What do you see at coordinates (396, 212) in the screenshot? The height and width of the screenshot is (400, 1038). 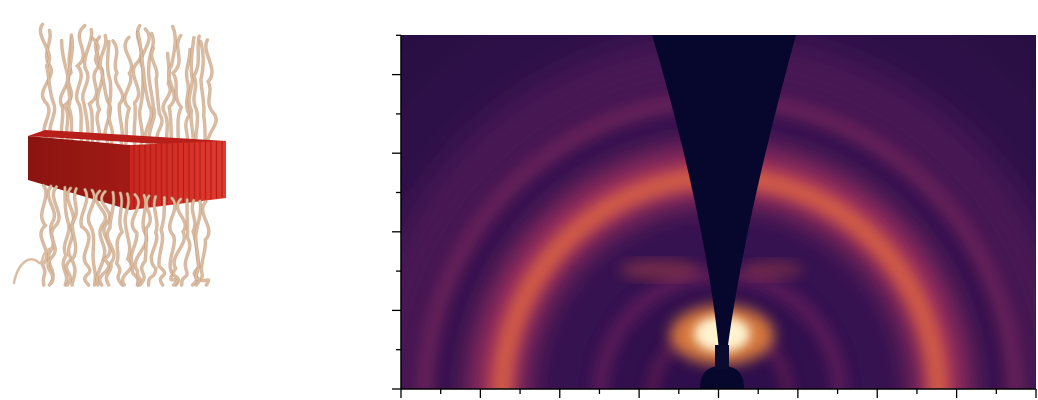 I see `y-axis-ticks` at bounding box center [396, 212].